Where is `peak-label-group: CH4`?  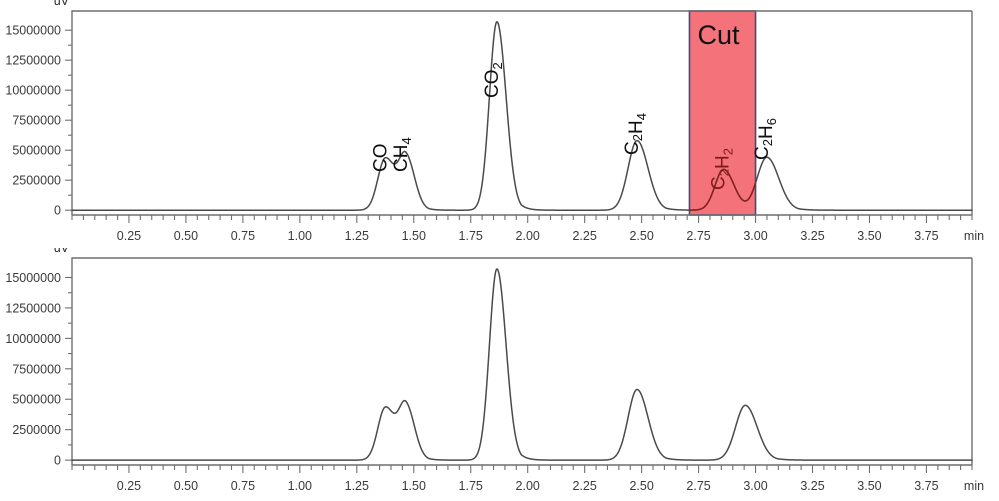
peak-label-group: CH4 is located at coordinates (402, 154).